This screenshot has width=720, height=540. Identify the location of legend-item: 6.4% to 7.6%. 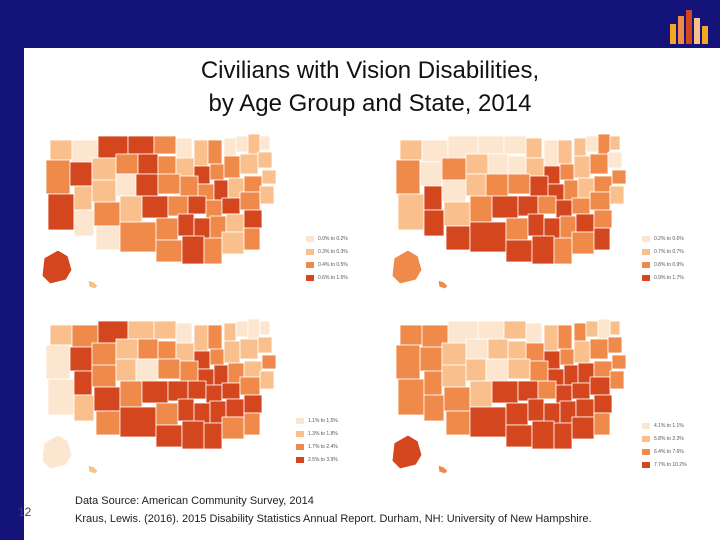
(664, 451).